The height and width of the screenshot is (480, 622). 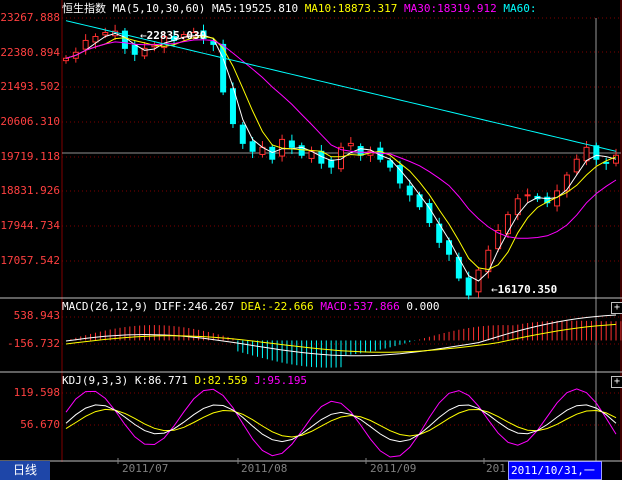 I want to click on x-axis-label: 2011/09, so click(x=393, y=468).